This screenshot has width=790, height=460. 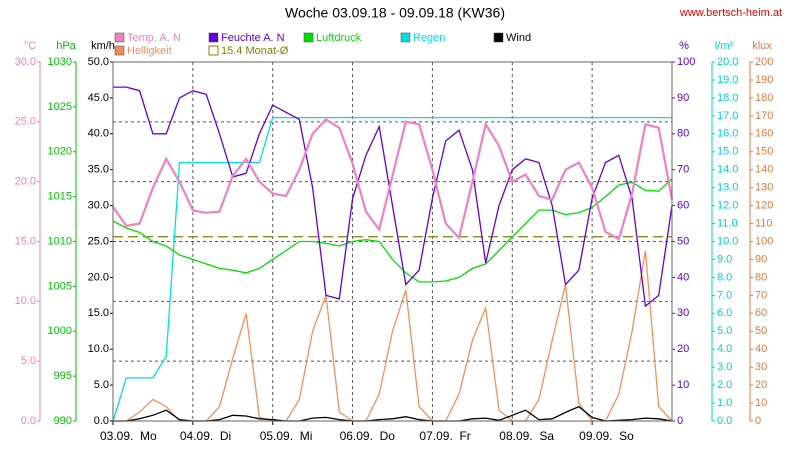 What do you see at coordinates (727, 206) in the screenshot?
I see `y-tick-label: 12.0` at bounding box center [727, 206].